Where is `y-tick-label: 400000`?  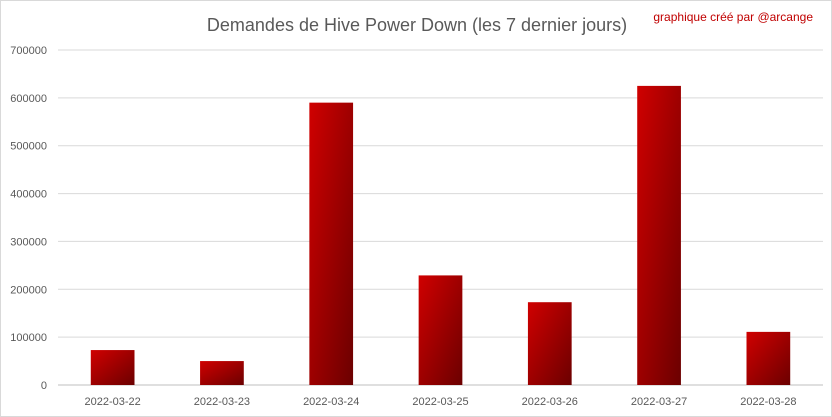 y-tick-label: 400000 is located at coordinates (28, 195).